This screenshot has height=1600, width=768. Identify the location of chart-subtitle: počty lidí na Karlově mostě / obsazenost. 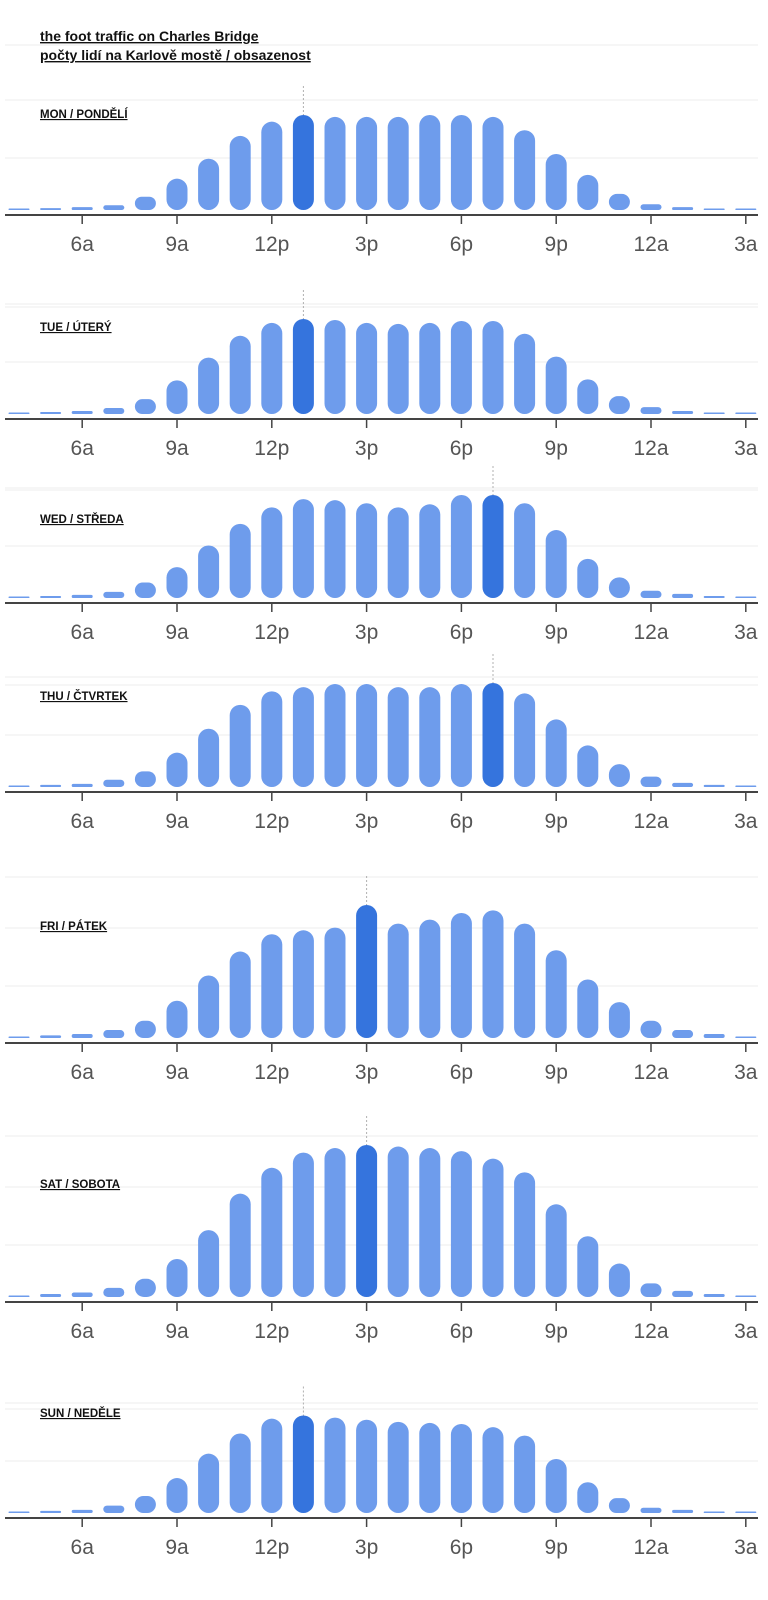
(175, 55).